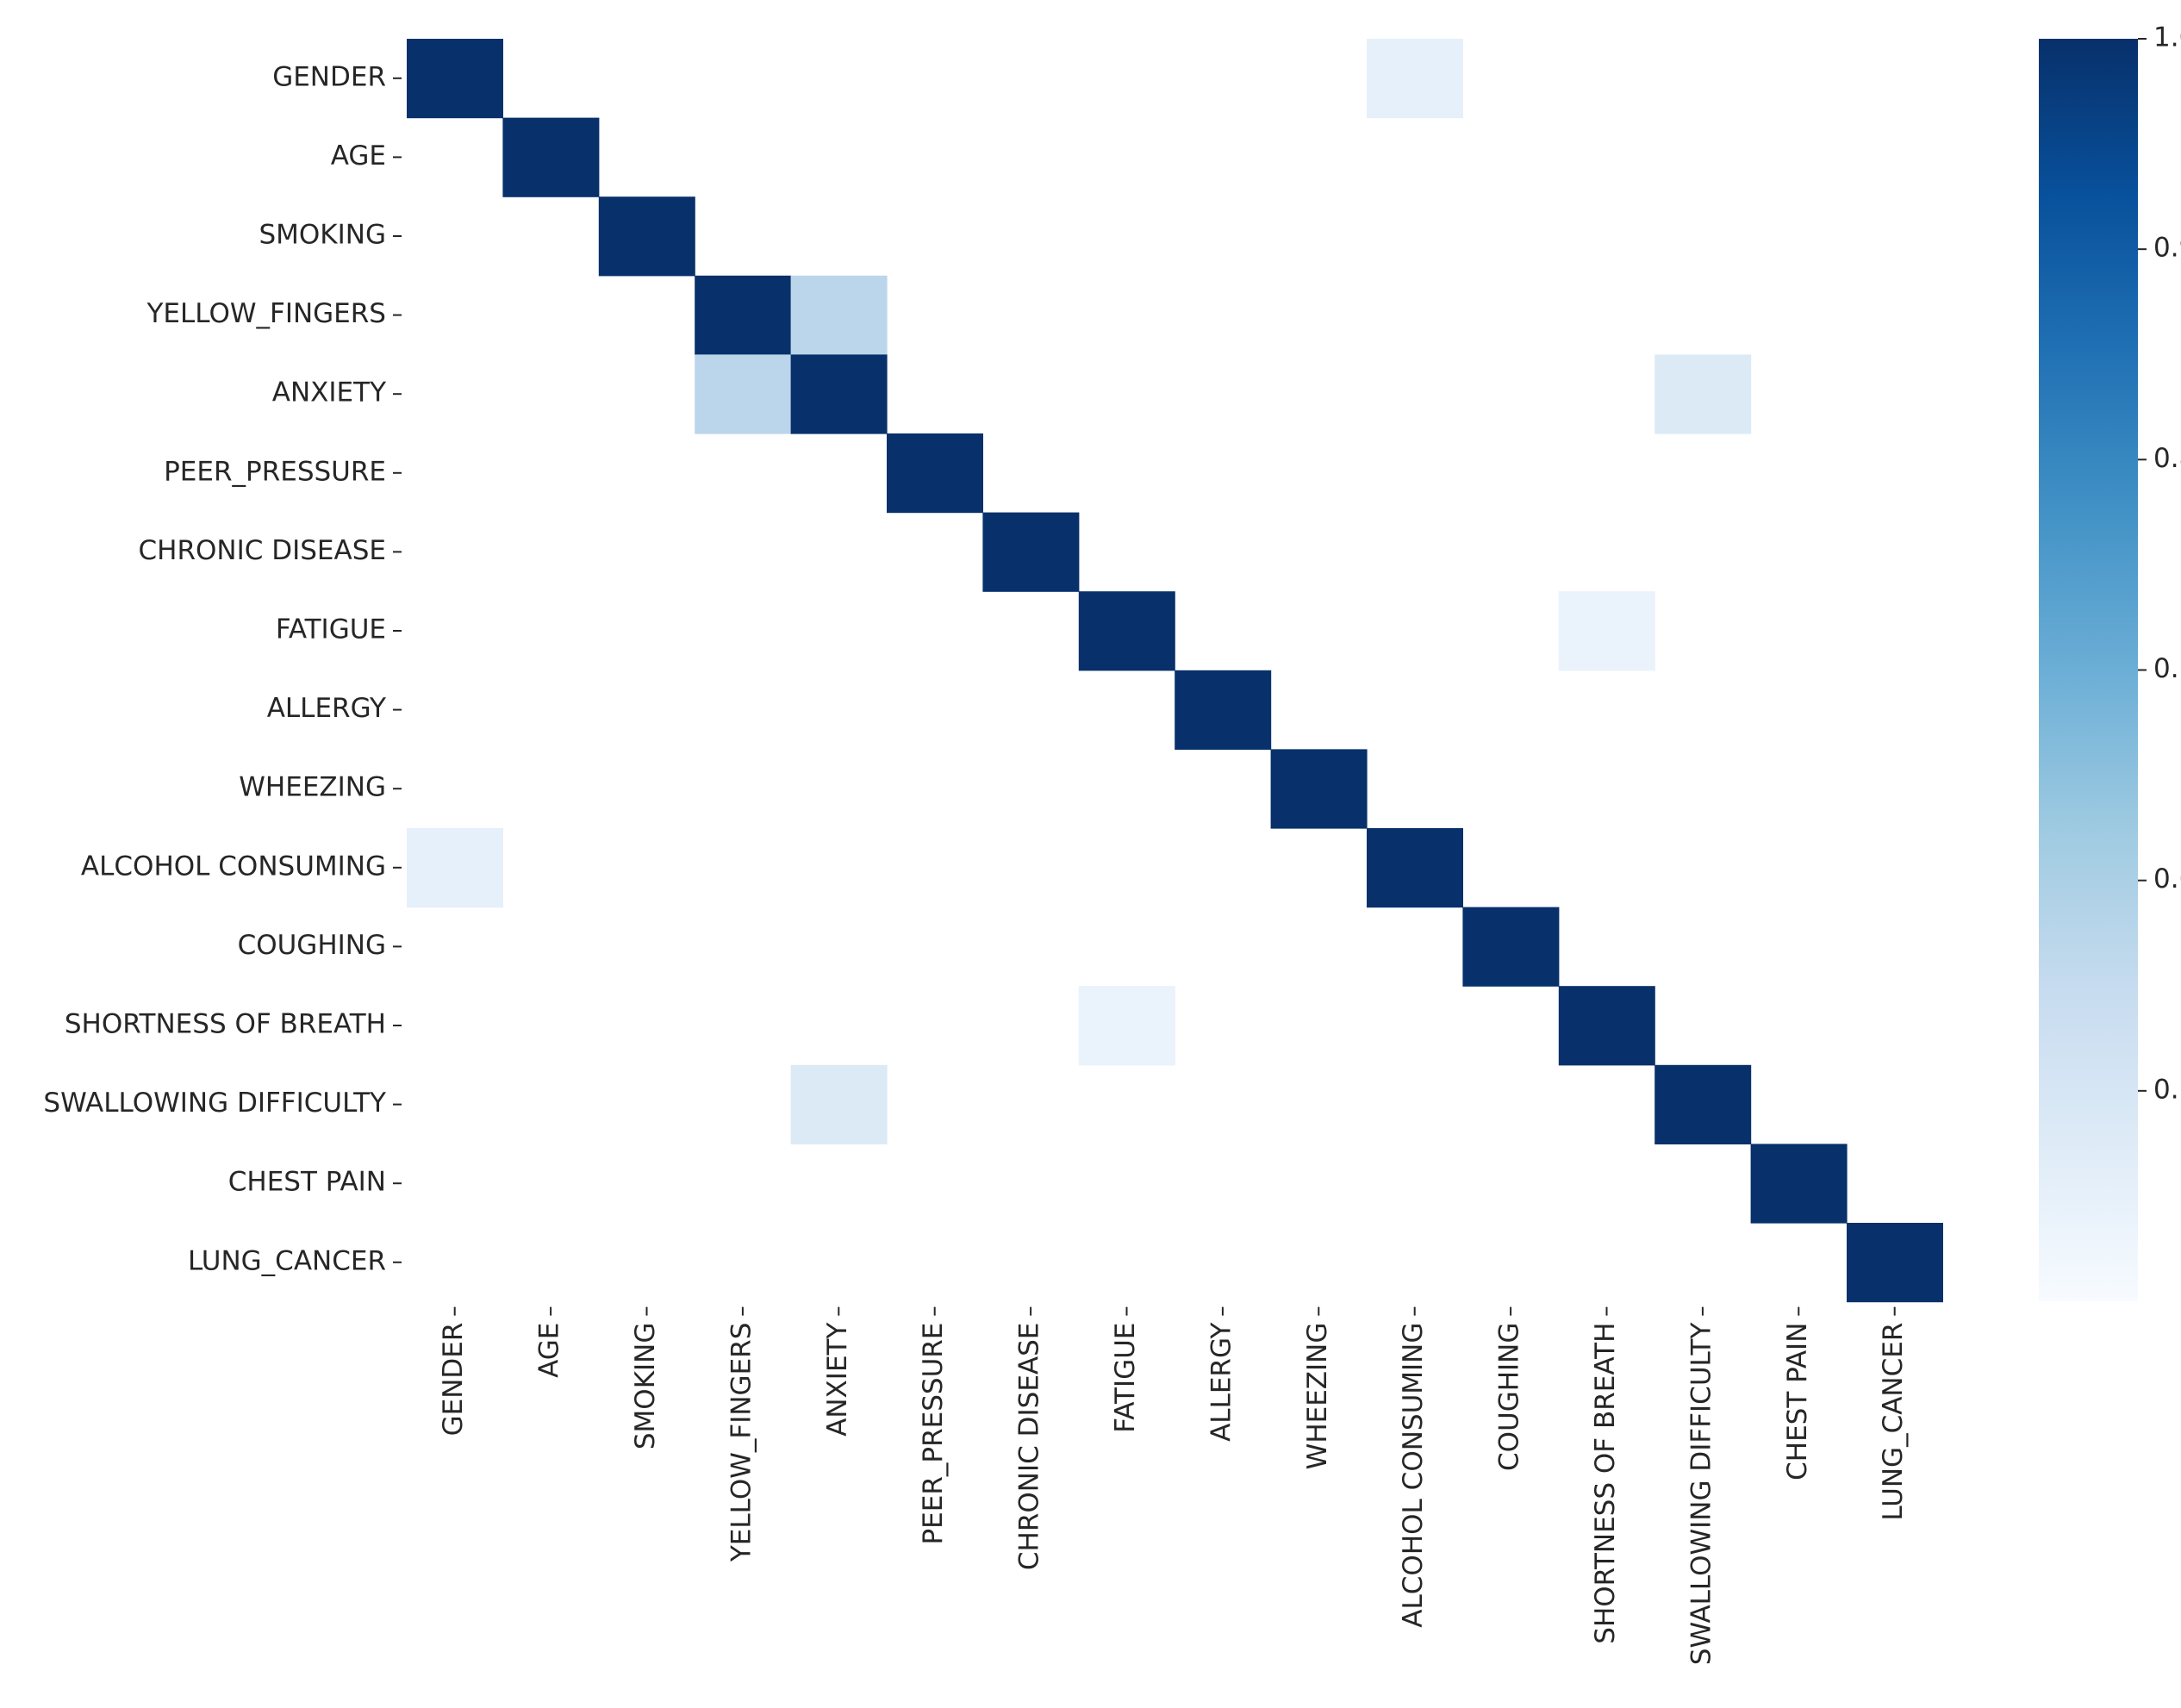 This screenshot has width=2181, height=1708. I want to click on heatmap-cell-swallowing-difficulty-anxiety, so click(839, 1104).